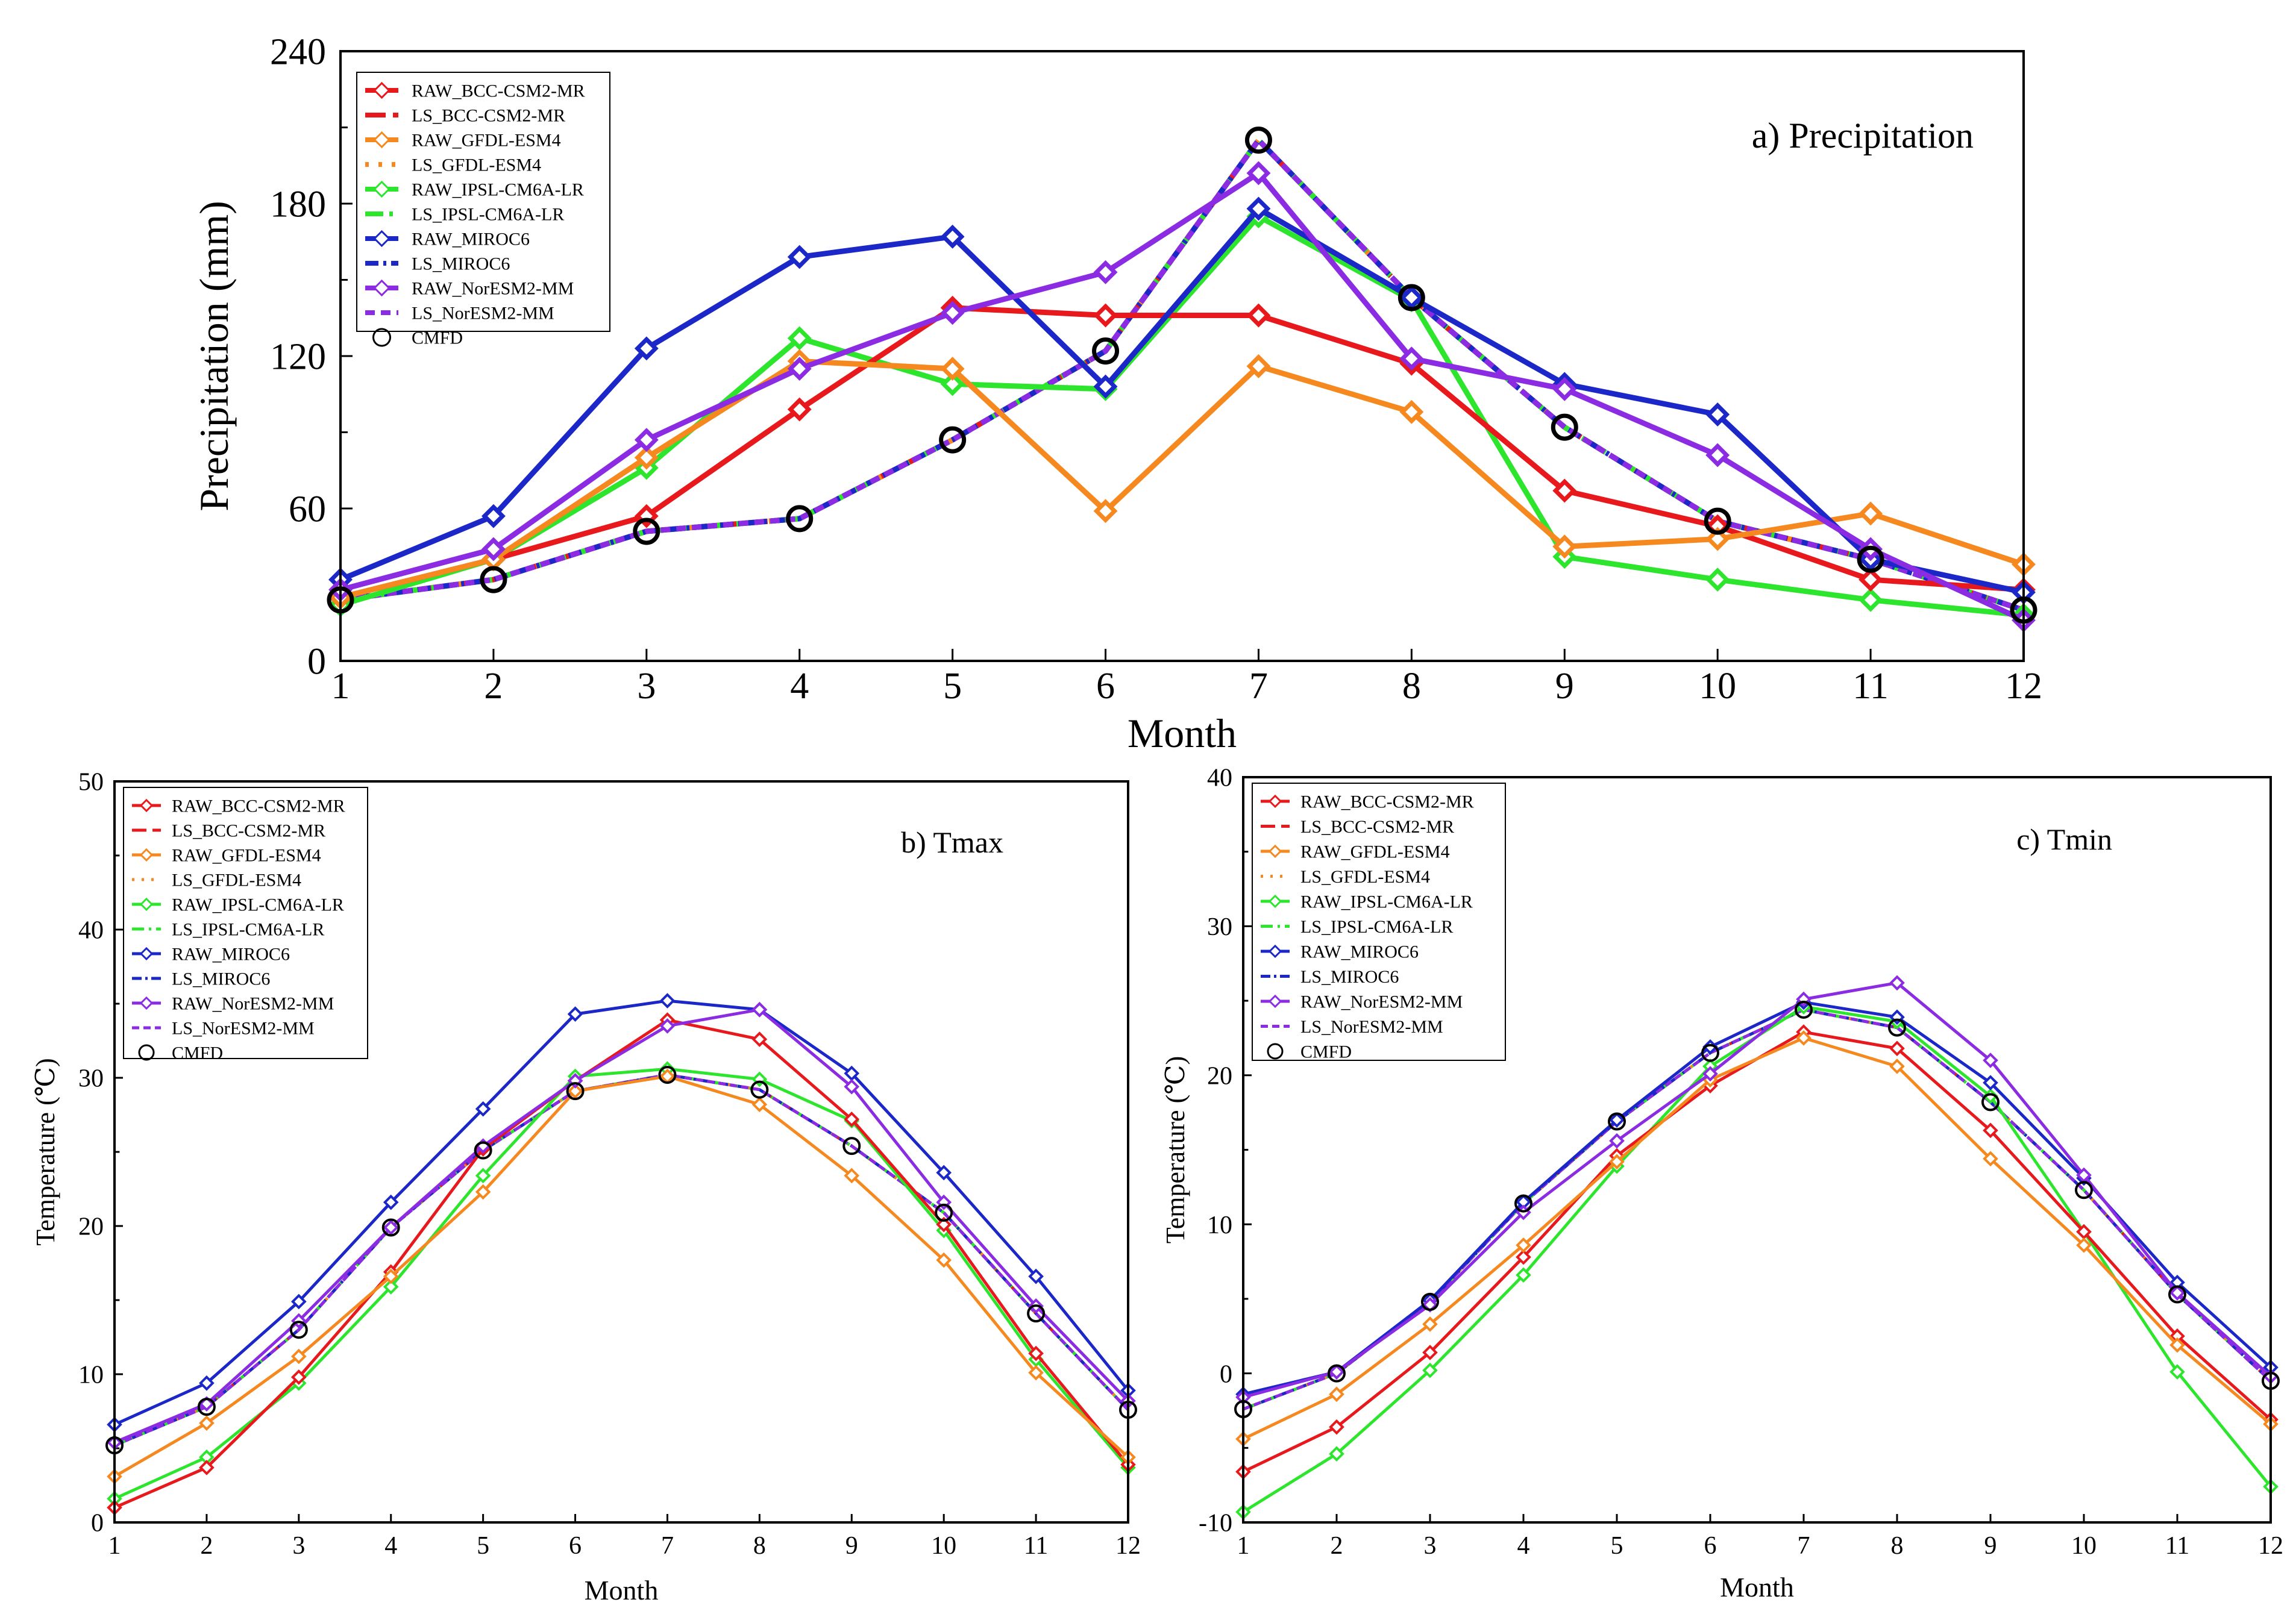 This screenshot has width=2296, height=1617. What do you see at coordinates (258, 905) in the screenshot?
I see `tmax-legend-label: RAW_IPSL-CM6A-LR` at bounding box center [258, 905].